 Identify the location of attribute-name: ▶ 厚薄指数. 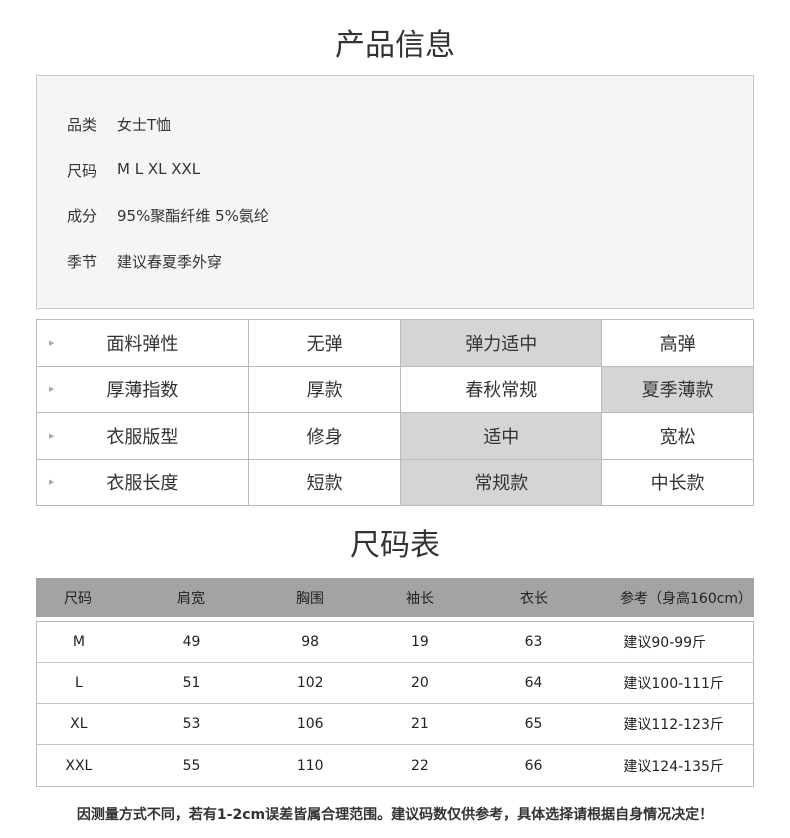
(142, 389).